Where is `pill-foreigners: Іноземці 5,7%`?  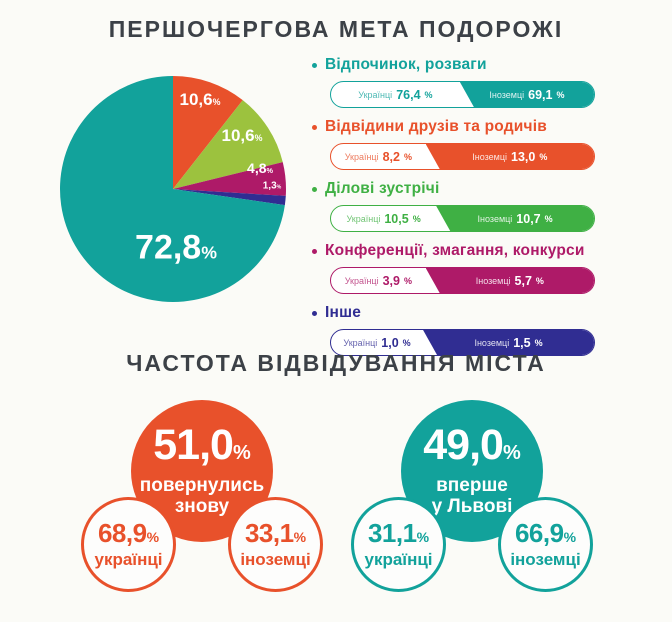 pill-foreigners: Іноземці 5,7% is located at coordinates (509, 280).